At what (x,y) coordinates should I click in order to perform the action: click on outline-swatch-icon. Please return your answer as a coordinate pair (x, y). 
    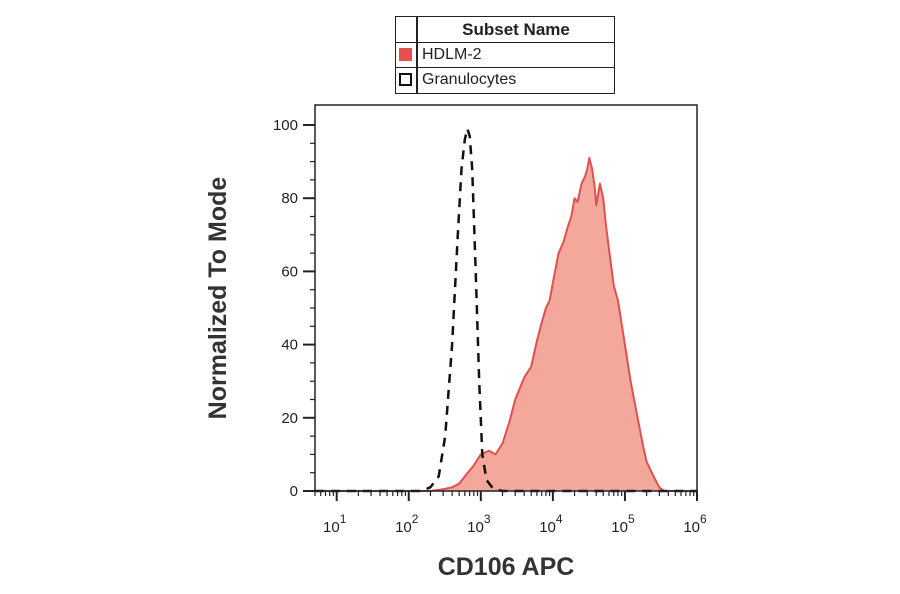
    Looking at the image, I should click on (405, 79).